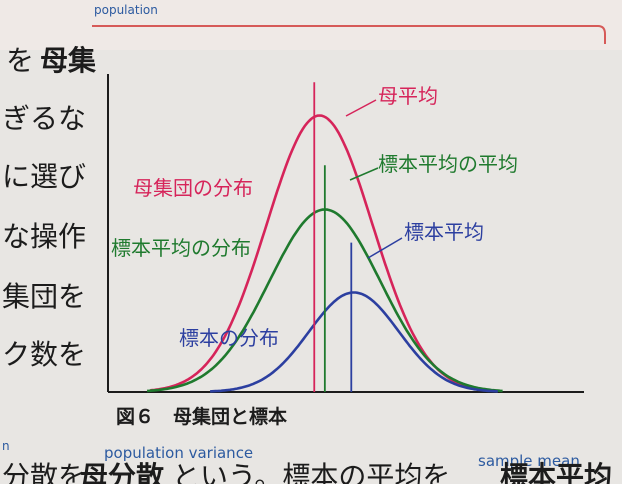 The height and width of the screenshot is (484, 622). I want to click on top-label-population: population, so click(126, 10).